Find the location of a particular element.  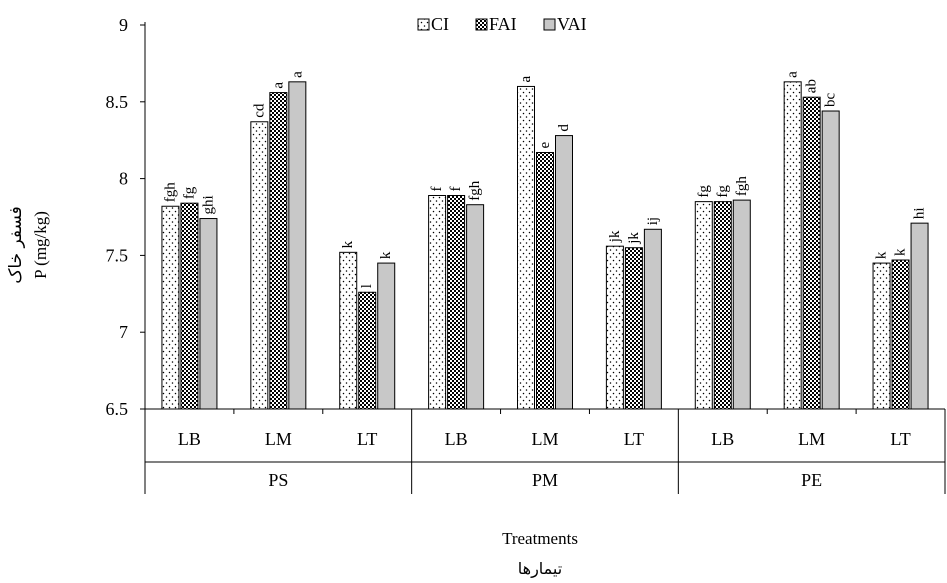

y-tick-label: 6.5 is located at coordinates (117, 409).